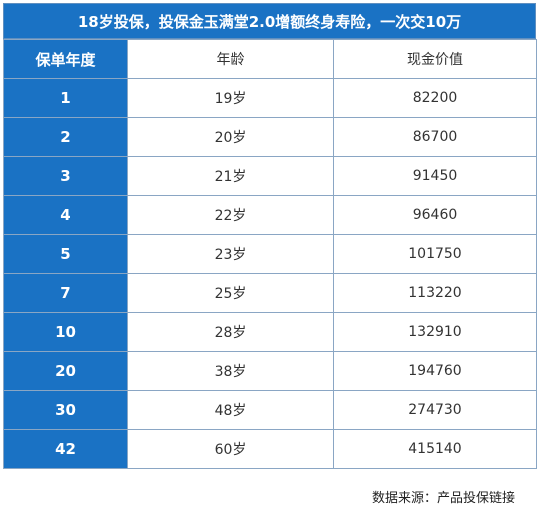 Image resolution: width=541 pixels, height=510 pixels. Describe the element at coordinates (65, 215) in the screenshot. I see `cell-policy-year: 4` at that location.